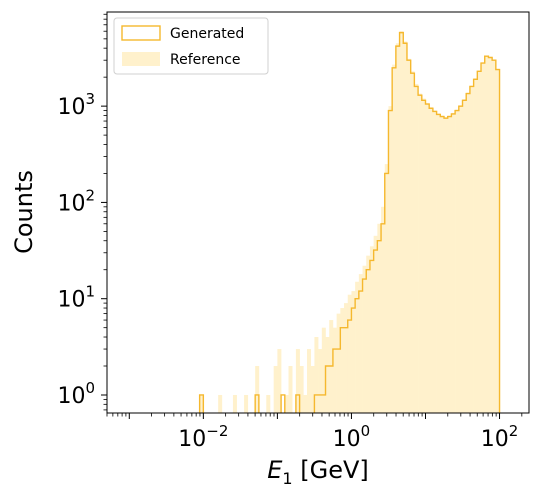 Image resolution: width=549 pixels, height=503 pixels. I want to click on x-tick-label: 10⁰, so click(352, 437).